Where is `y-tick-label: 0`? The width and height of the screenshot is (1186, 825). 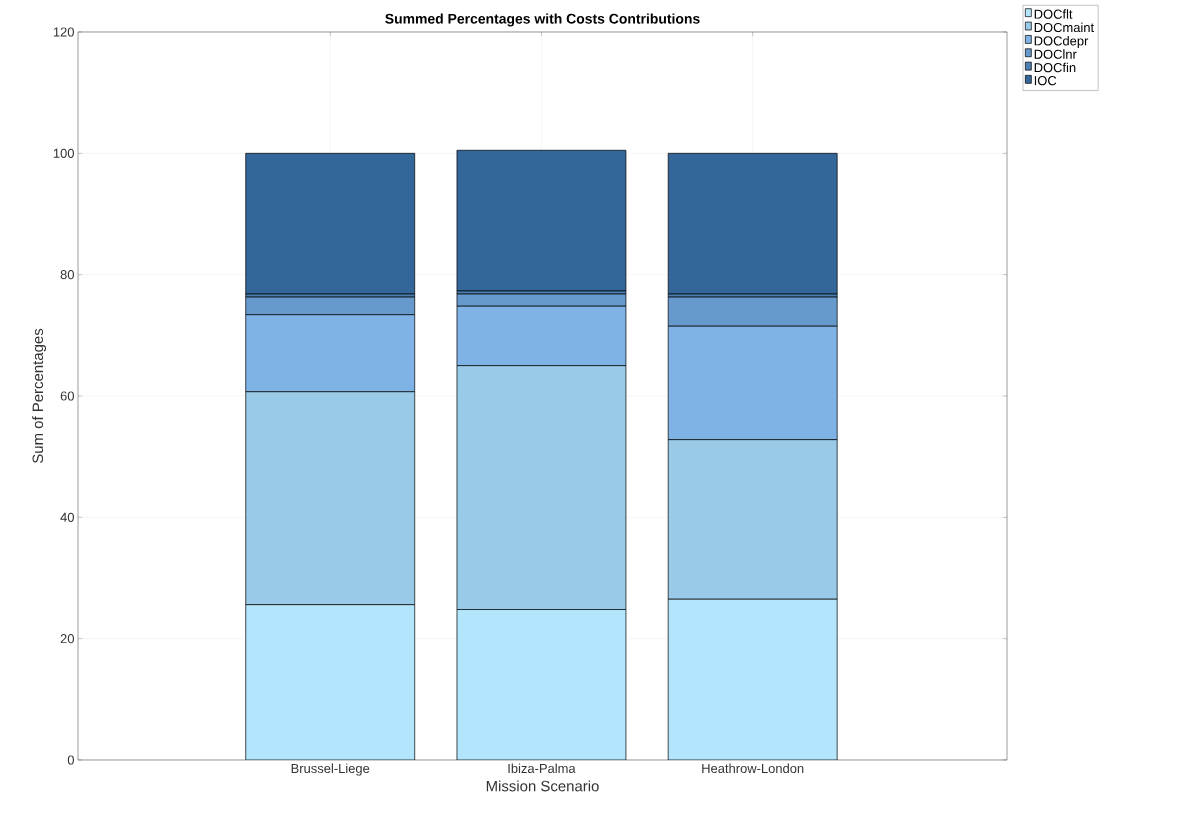
y-tick-label: 0 is located at coordinates (70, 760).